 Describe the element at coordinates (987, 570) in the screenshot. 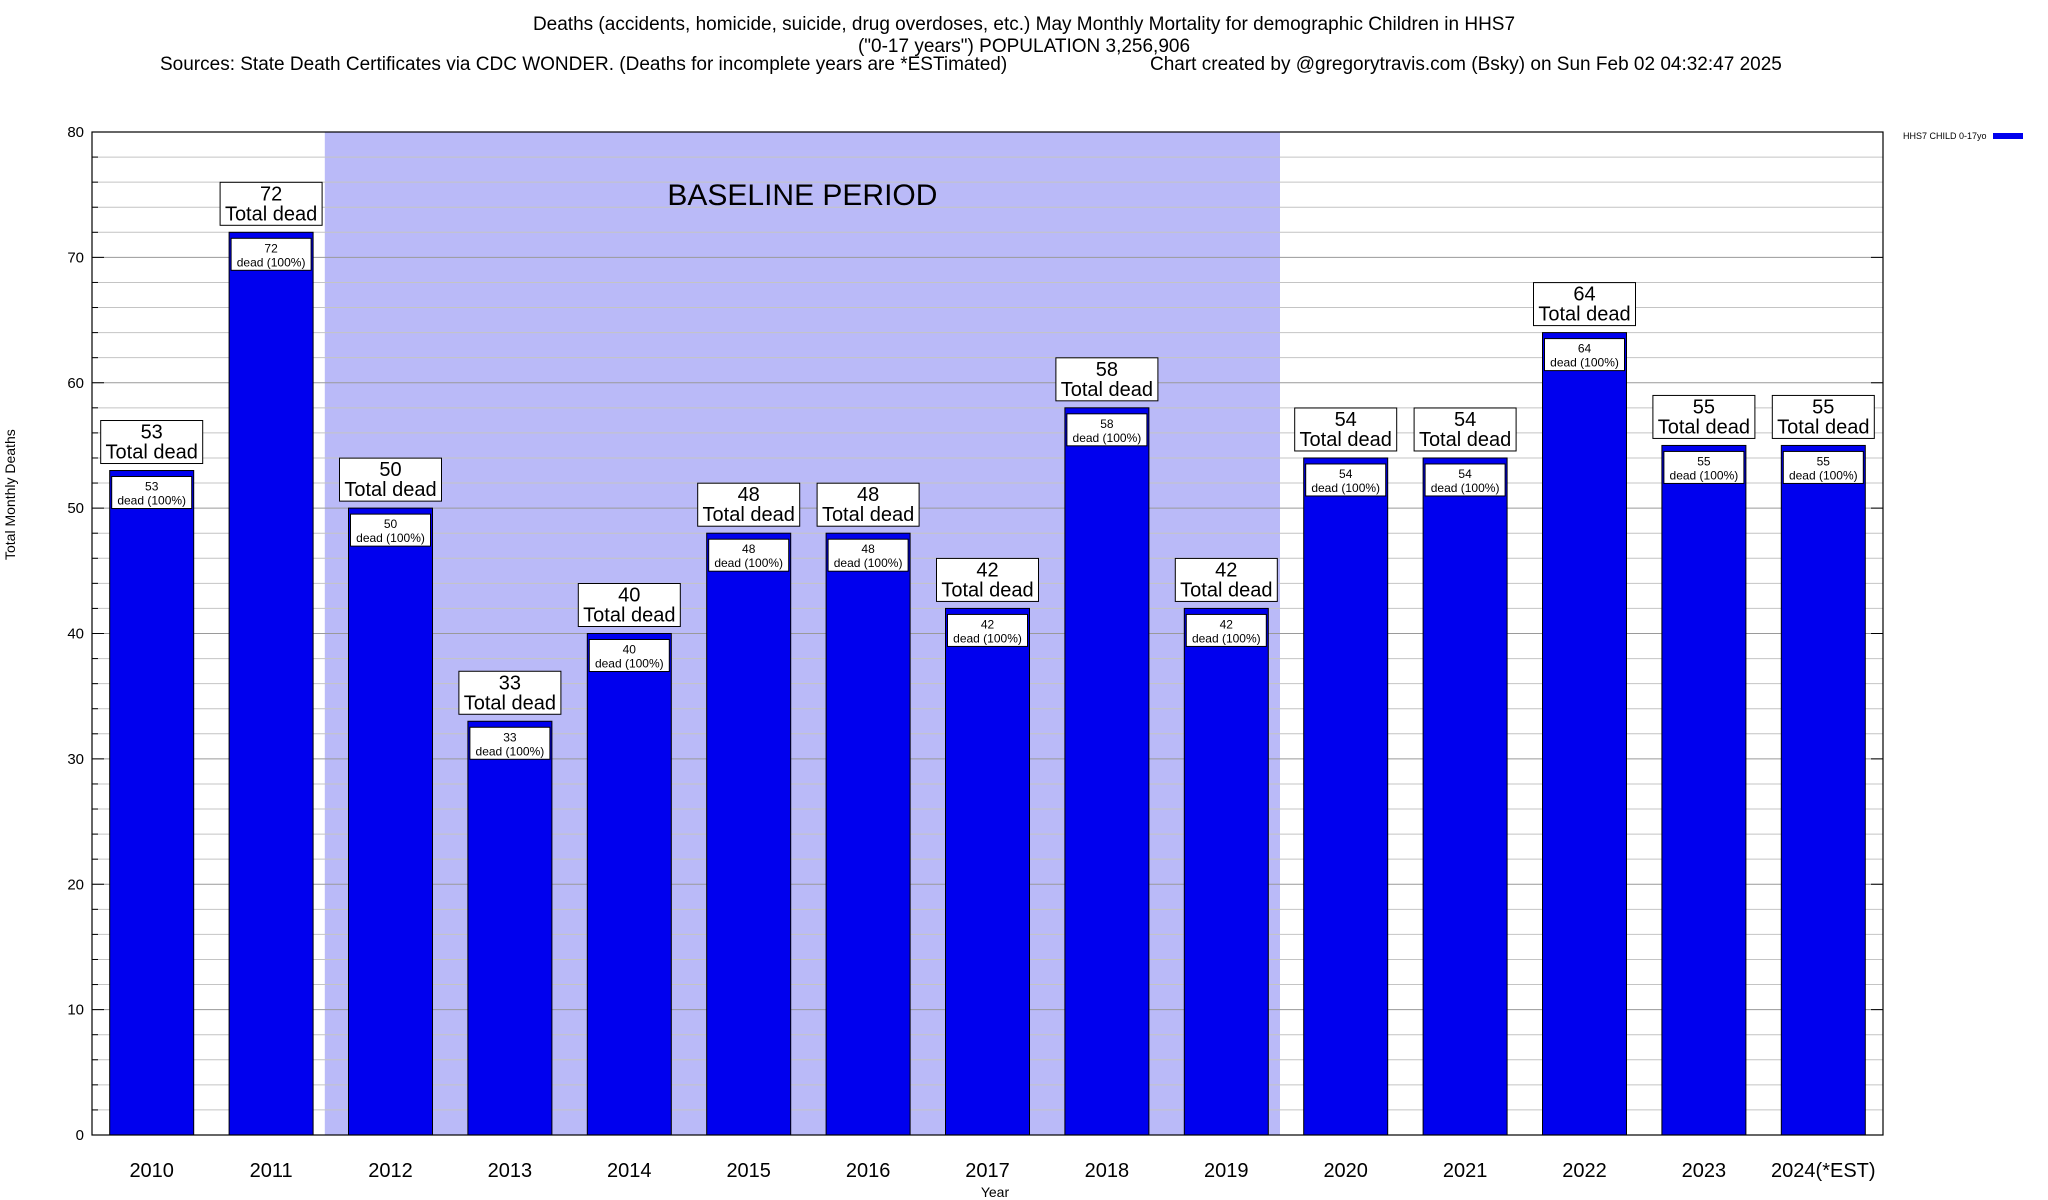

I see `total-value-label: 42` at that location.